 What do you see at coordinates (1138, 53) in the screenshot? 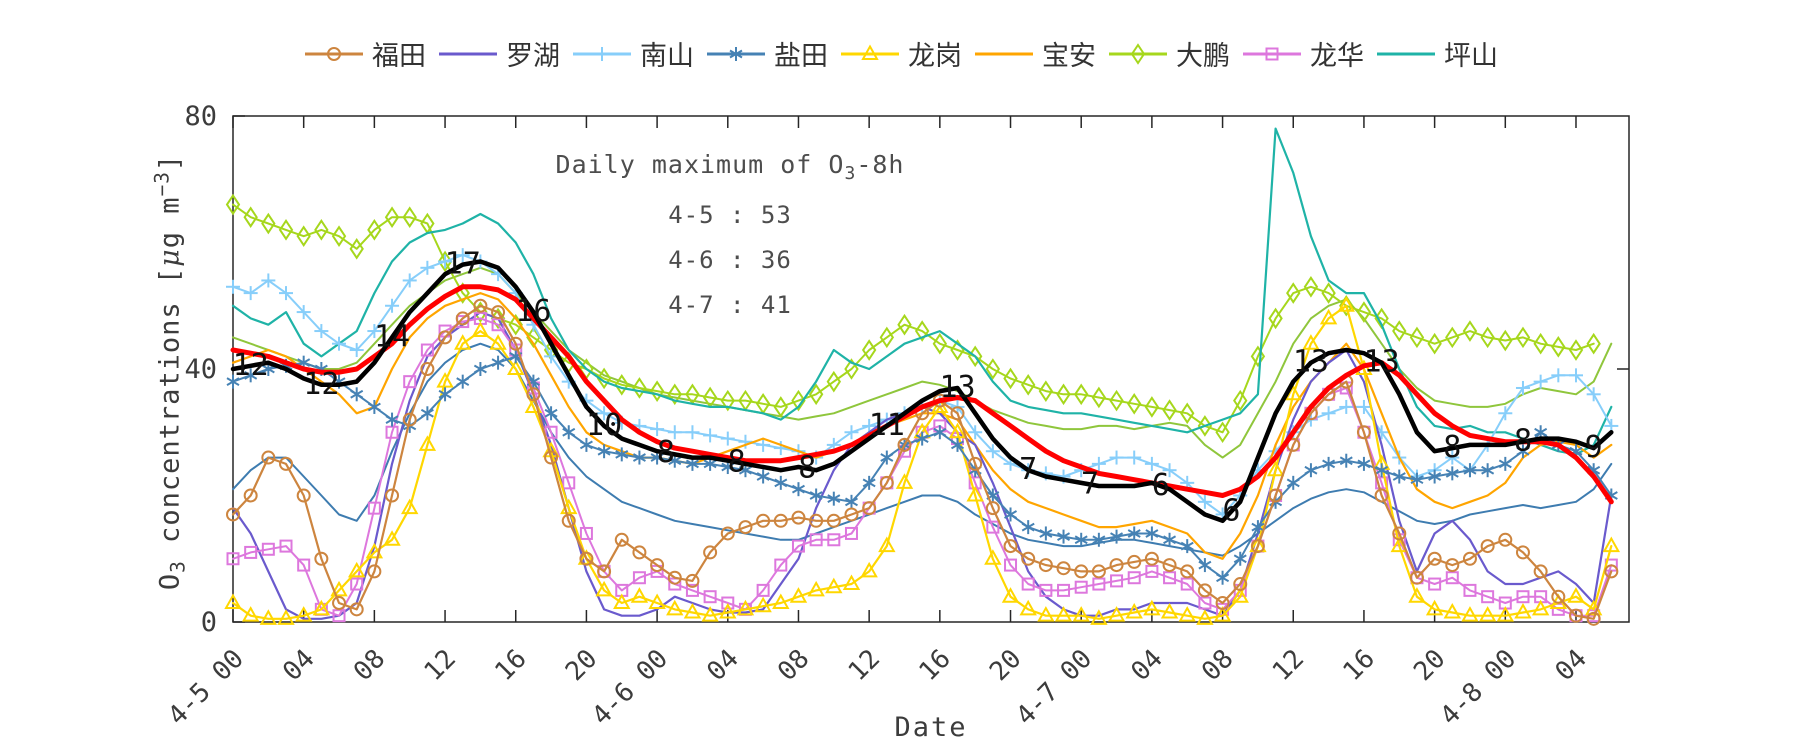
I see `legend-swatch-diamond-icon` at bounding box center [1138, 53].